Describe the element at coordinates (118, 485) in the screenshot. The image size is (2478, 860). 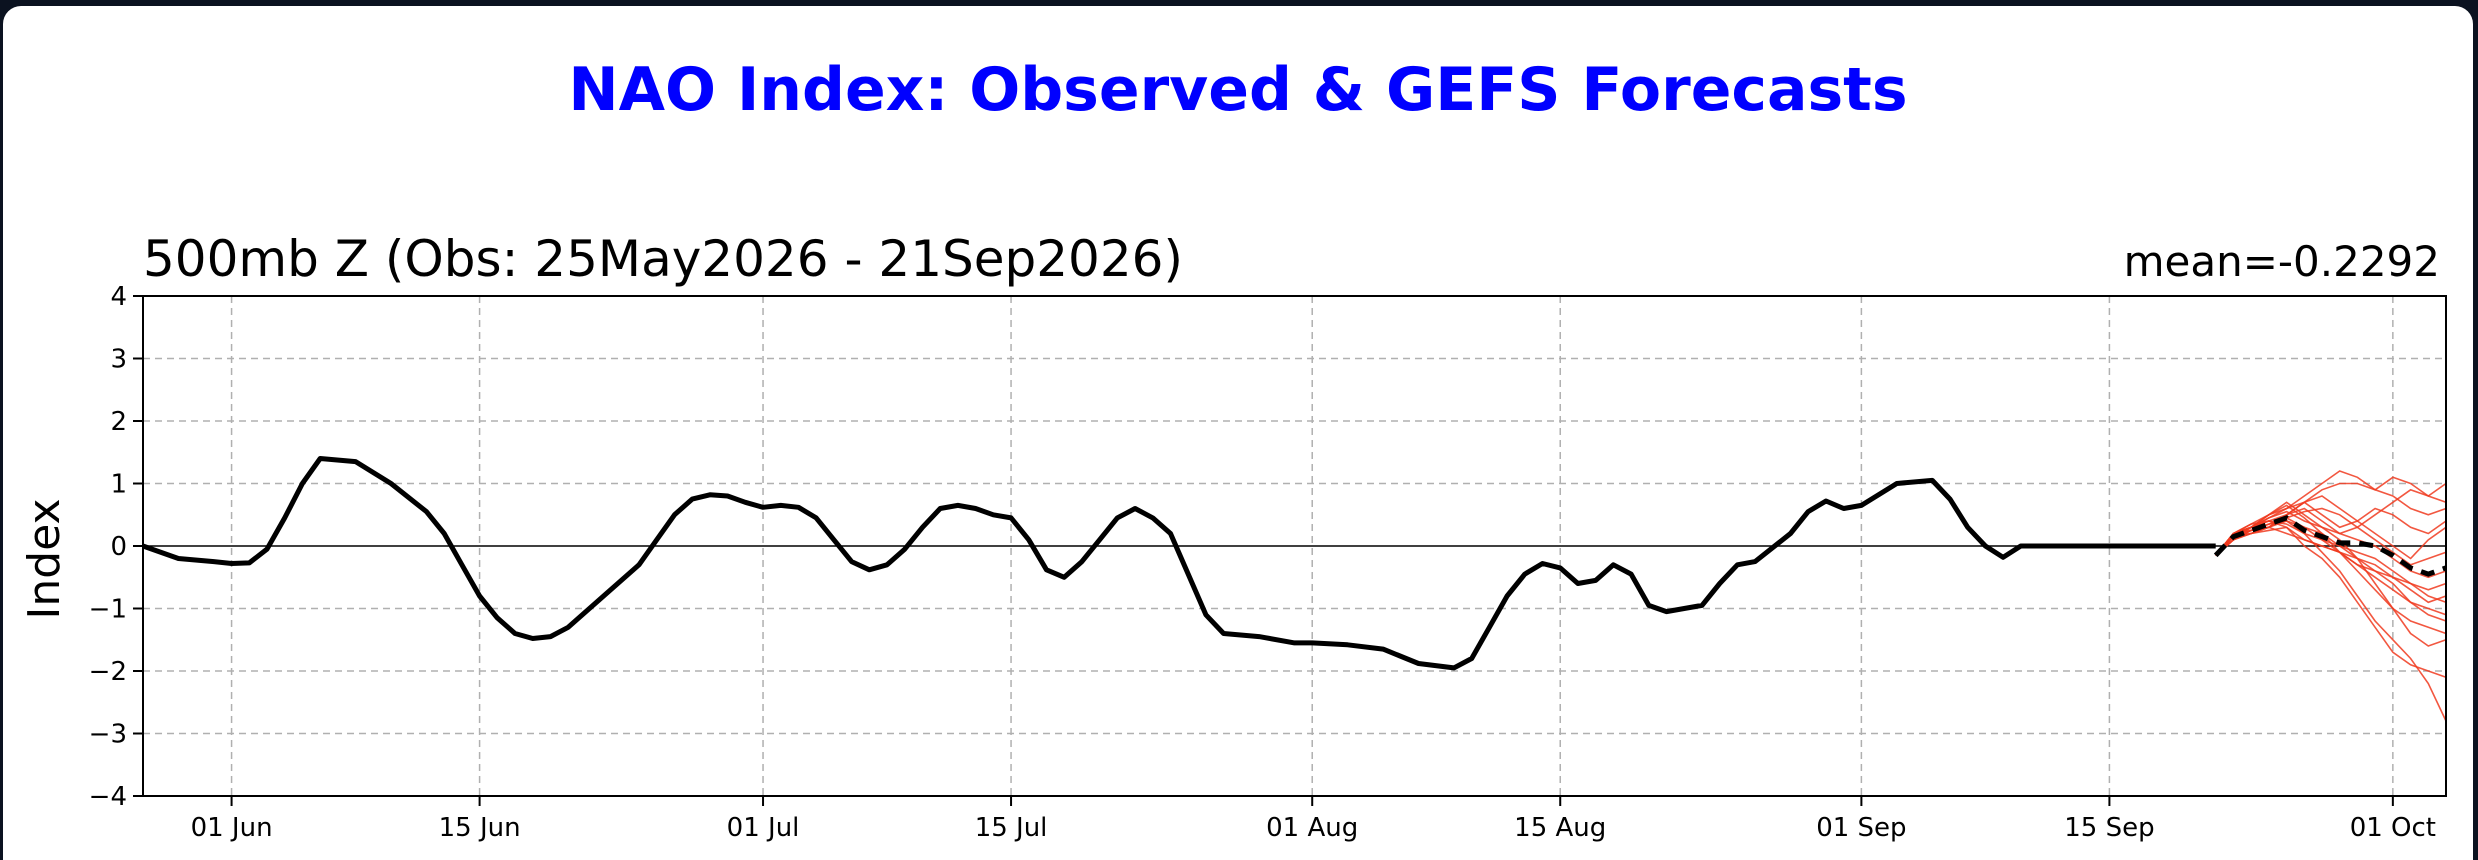
I see `y-tick-label: 1` at that location.